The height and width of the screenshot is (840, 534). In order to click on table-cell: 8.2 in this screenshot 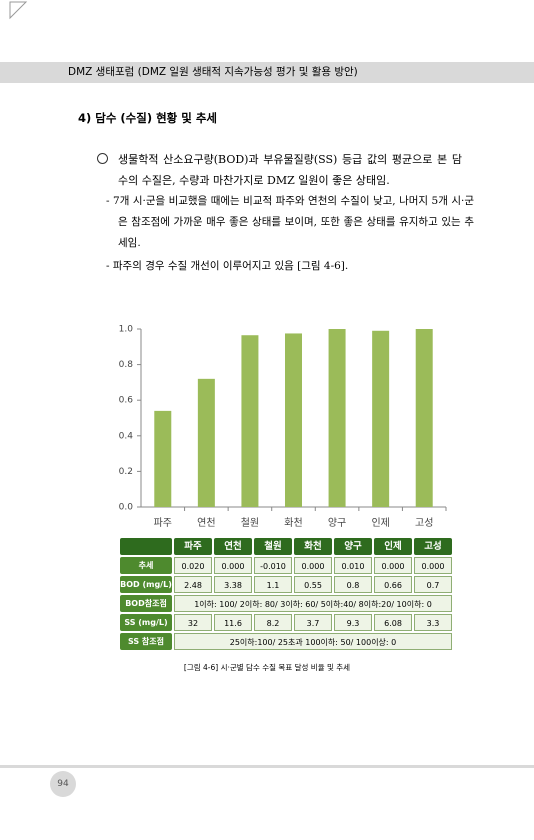, I will do `click(273, 622)`.